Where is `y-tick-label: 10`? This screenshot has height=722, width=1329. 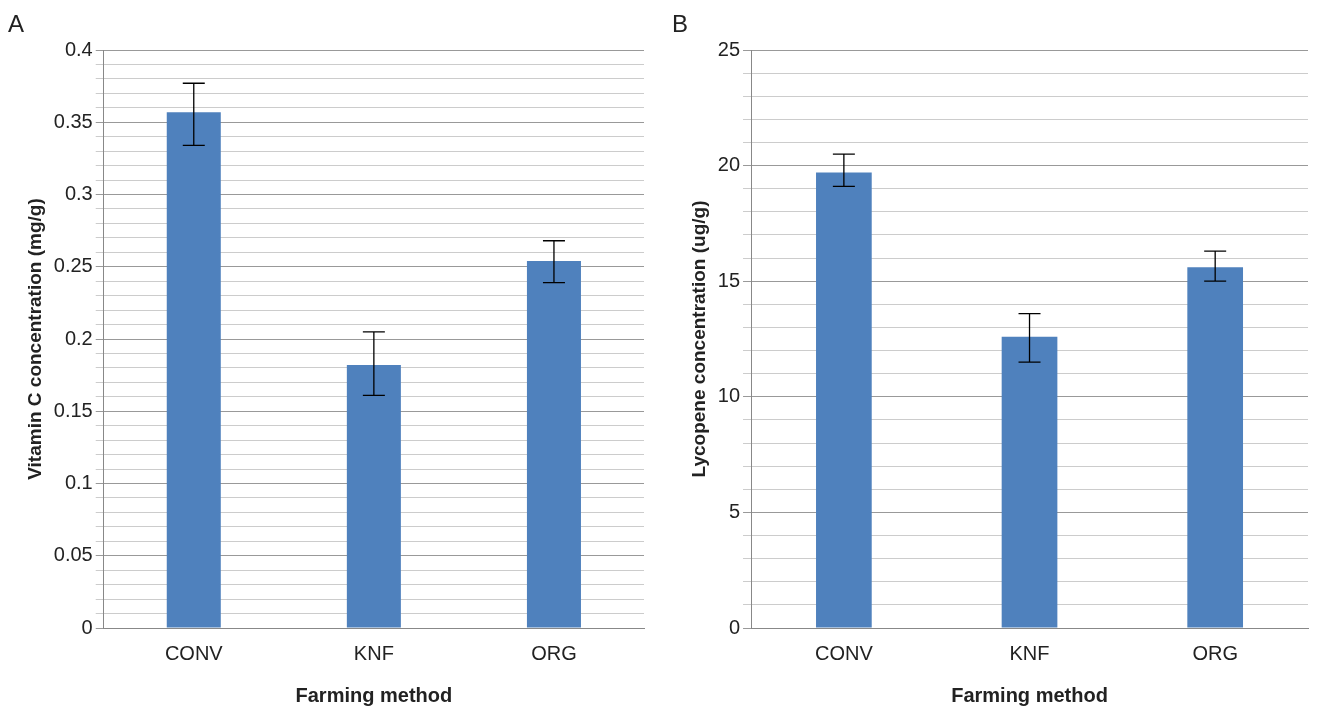
y-tick-label: 10 is located at coordinates (729, 395).